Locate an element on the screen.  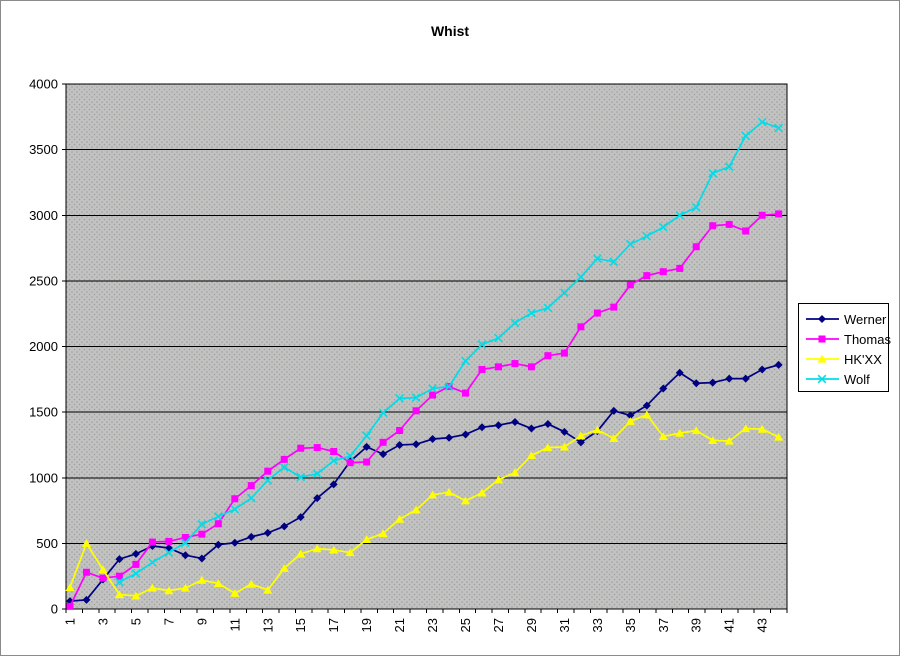
legend-item-hkxx: HK'XX is located at coordinates (843, 359).